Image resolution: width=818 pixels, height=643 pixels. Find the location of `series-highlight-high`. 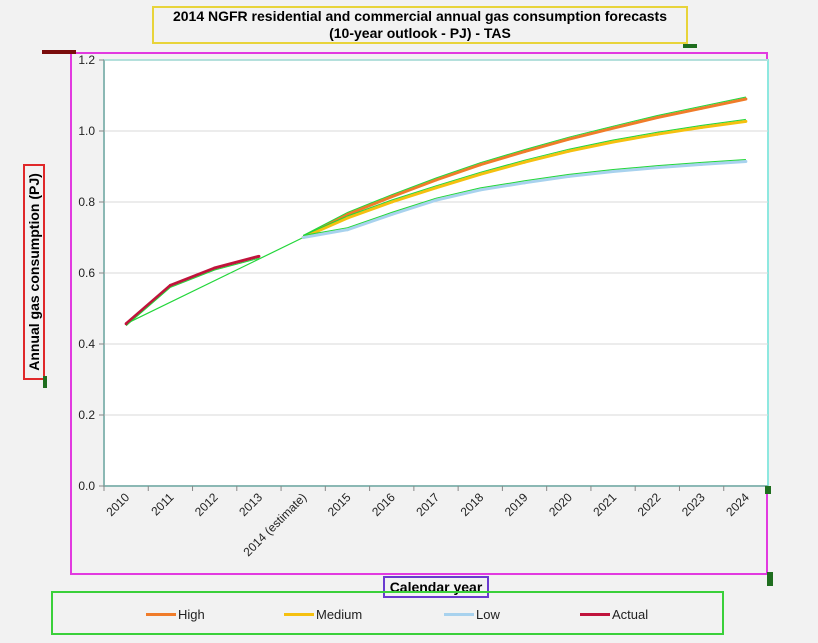

series-highlight-high is located at coordinates (524, 166).